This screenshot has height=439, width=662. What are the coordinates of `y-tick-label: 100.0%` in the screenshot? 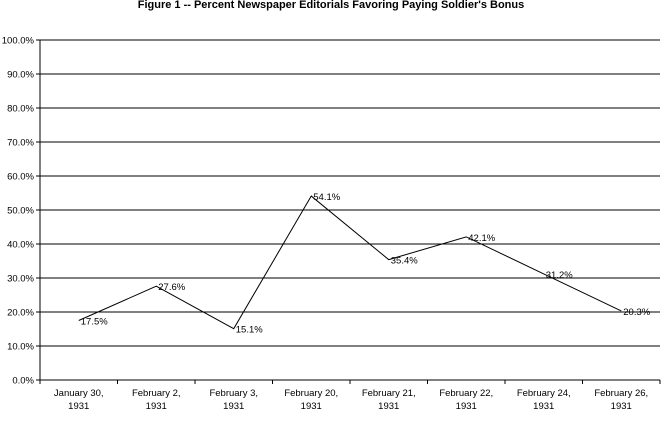 It's located at (18, 41).